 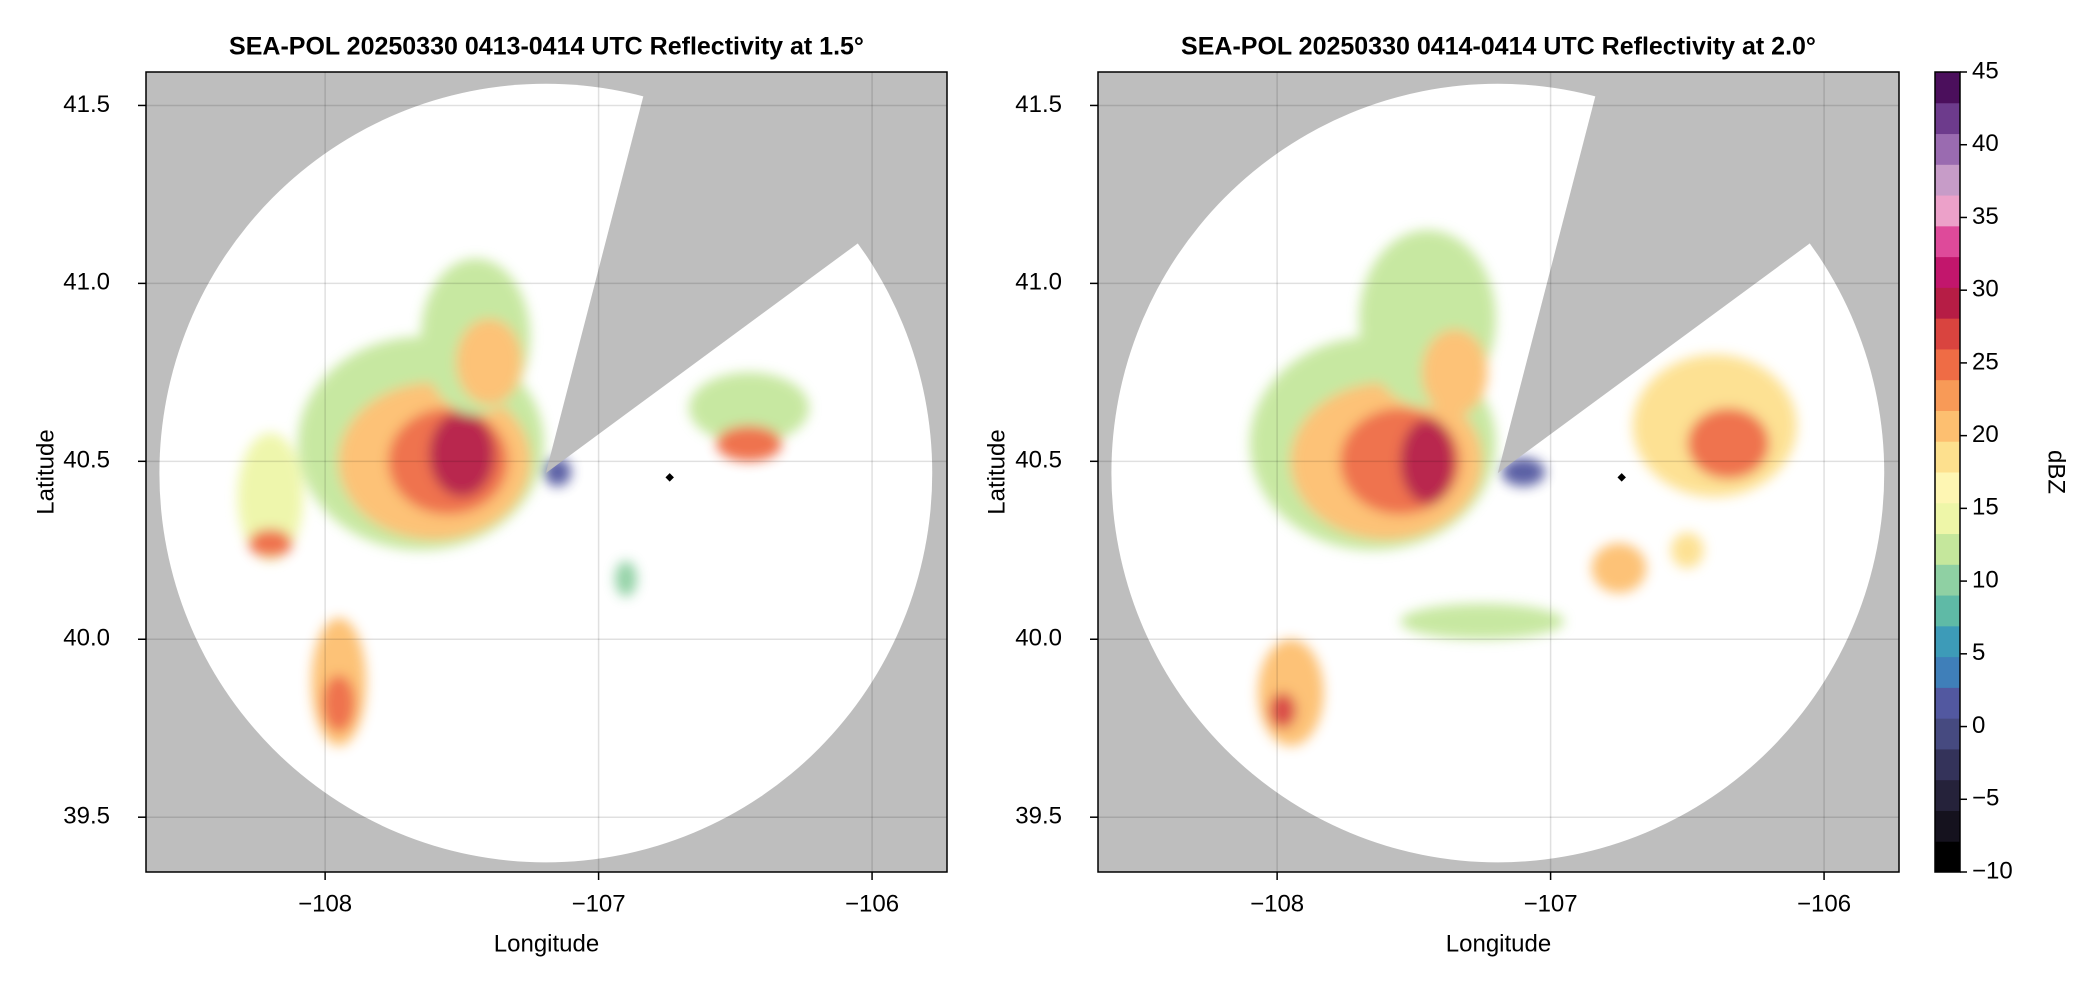 I want to click on colorbar-tick-label: 10, so click(x=1985, y=579).